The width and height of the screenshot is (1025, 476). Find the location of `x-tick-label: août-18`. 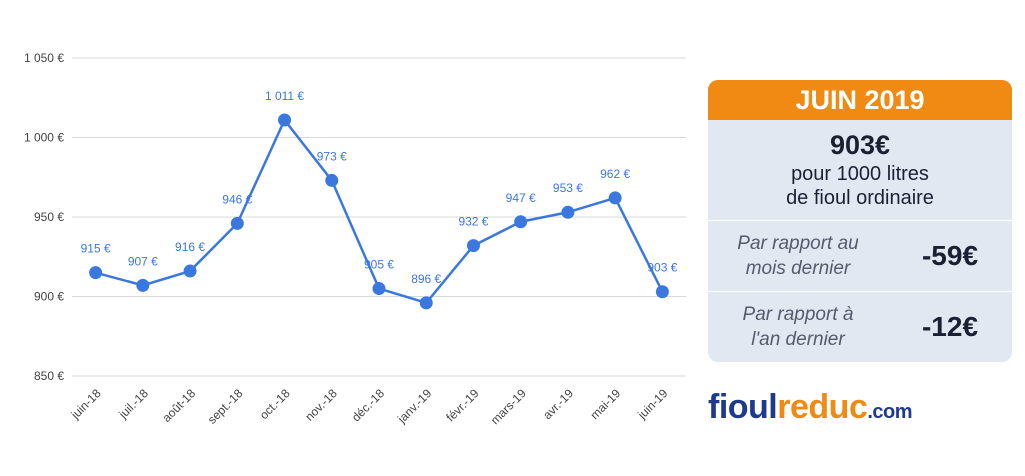

x-tick-label: août-18 is located at coordinates (179, 405).